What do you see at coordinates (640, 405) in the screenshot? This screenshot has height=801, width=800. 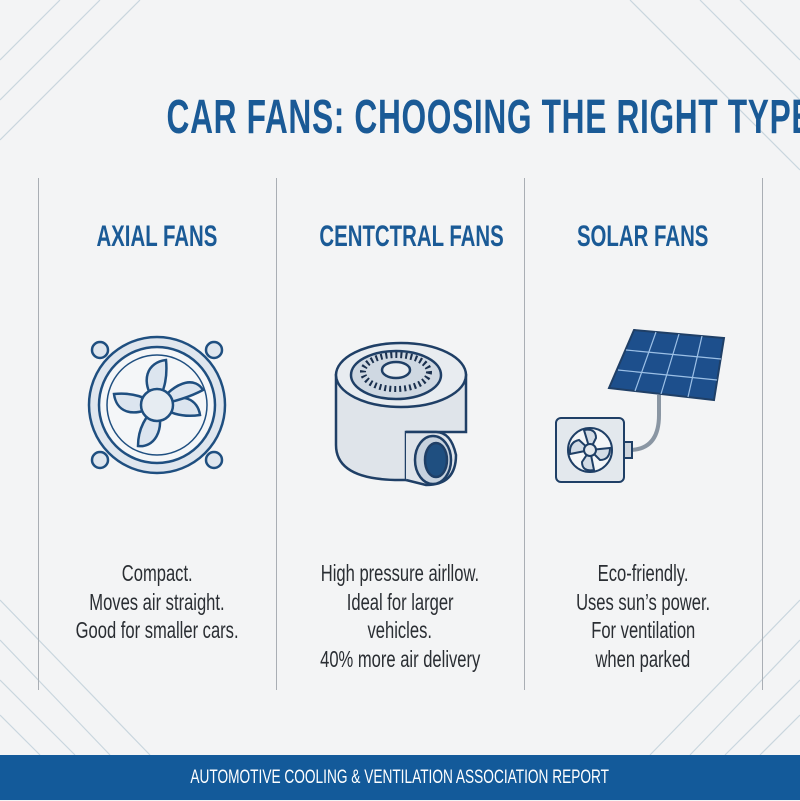 I see `solar-fan-icon` at bounding box center [640, 405].